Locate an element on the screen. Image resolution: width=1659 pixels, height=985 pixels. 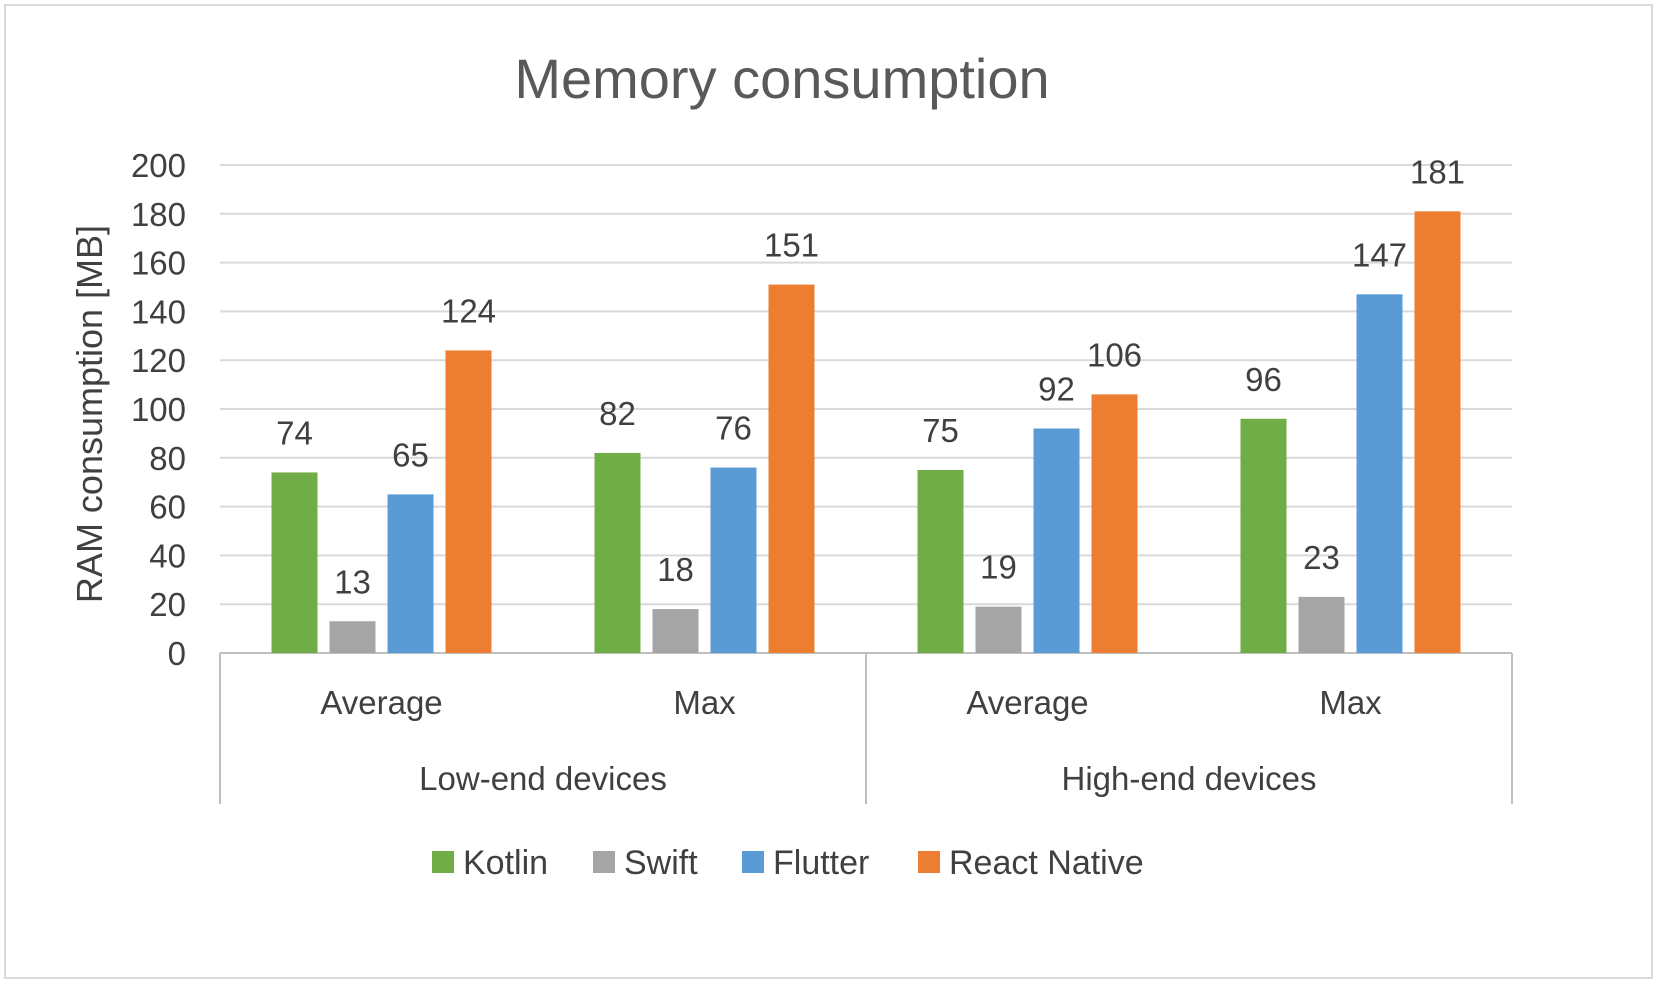
y-tick-label: 100 is located at coordinates (158, 409).